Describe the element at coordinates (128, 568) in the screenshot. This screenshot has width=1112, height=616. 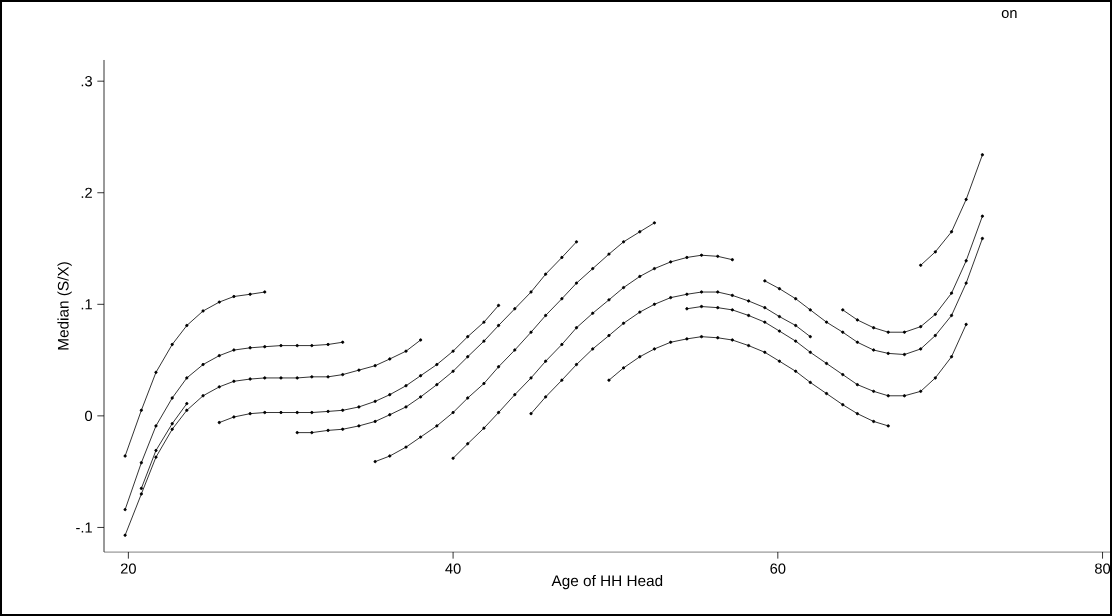
I see `x-tick-label: 20` at that location.